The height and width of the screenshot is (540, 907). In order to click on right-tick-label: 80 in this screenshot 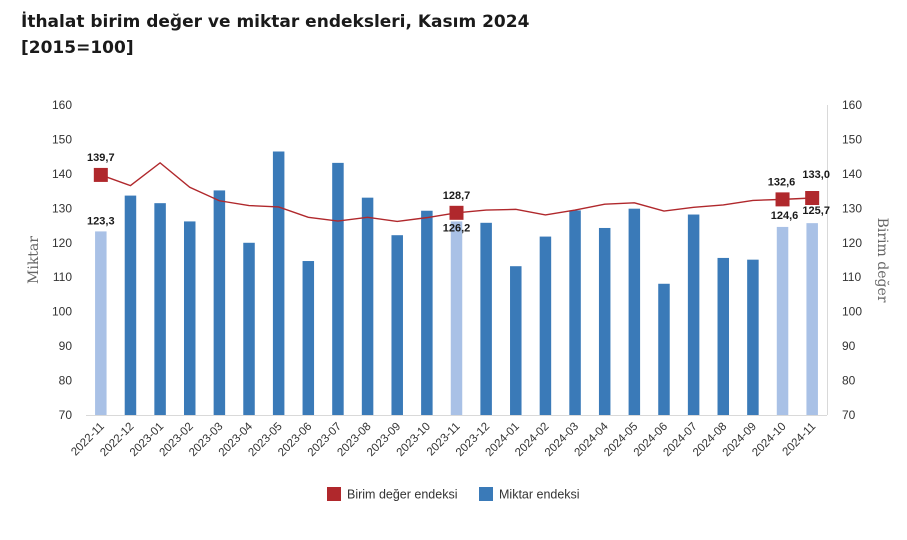, I will do `click(849, 381)`.